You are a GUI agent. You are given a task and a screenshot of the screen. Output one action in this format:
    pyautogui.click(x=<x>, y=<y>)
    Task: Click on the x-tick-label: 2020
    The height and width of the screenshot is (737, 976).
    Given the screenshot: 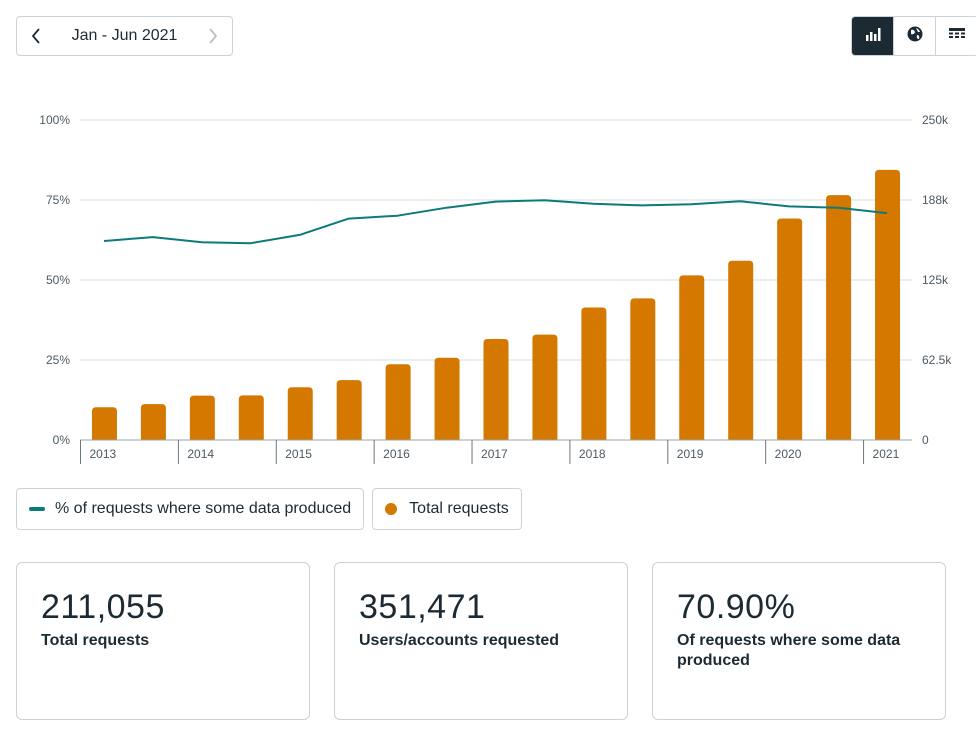 What is the action you would take?
    pyautogui.click(x=788, y=454)
    